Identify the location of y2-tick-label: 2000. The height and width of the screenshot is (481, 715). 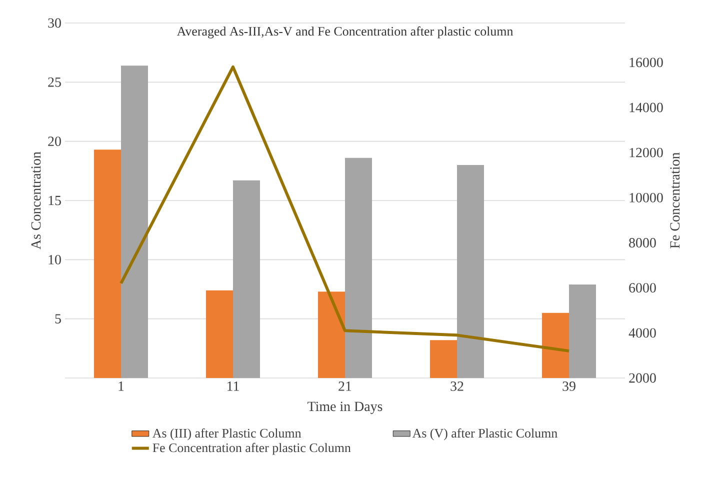
(642, 378).